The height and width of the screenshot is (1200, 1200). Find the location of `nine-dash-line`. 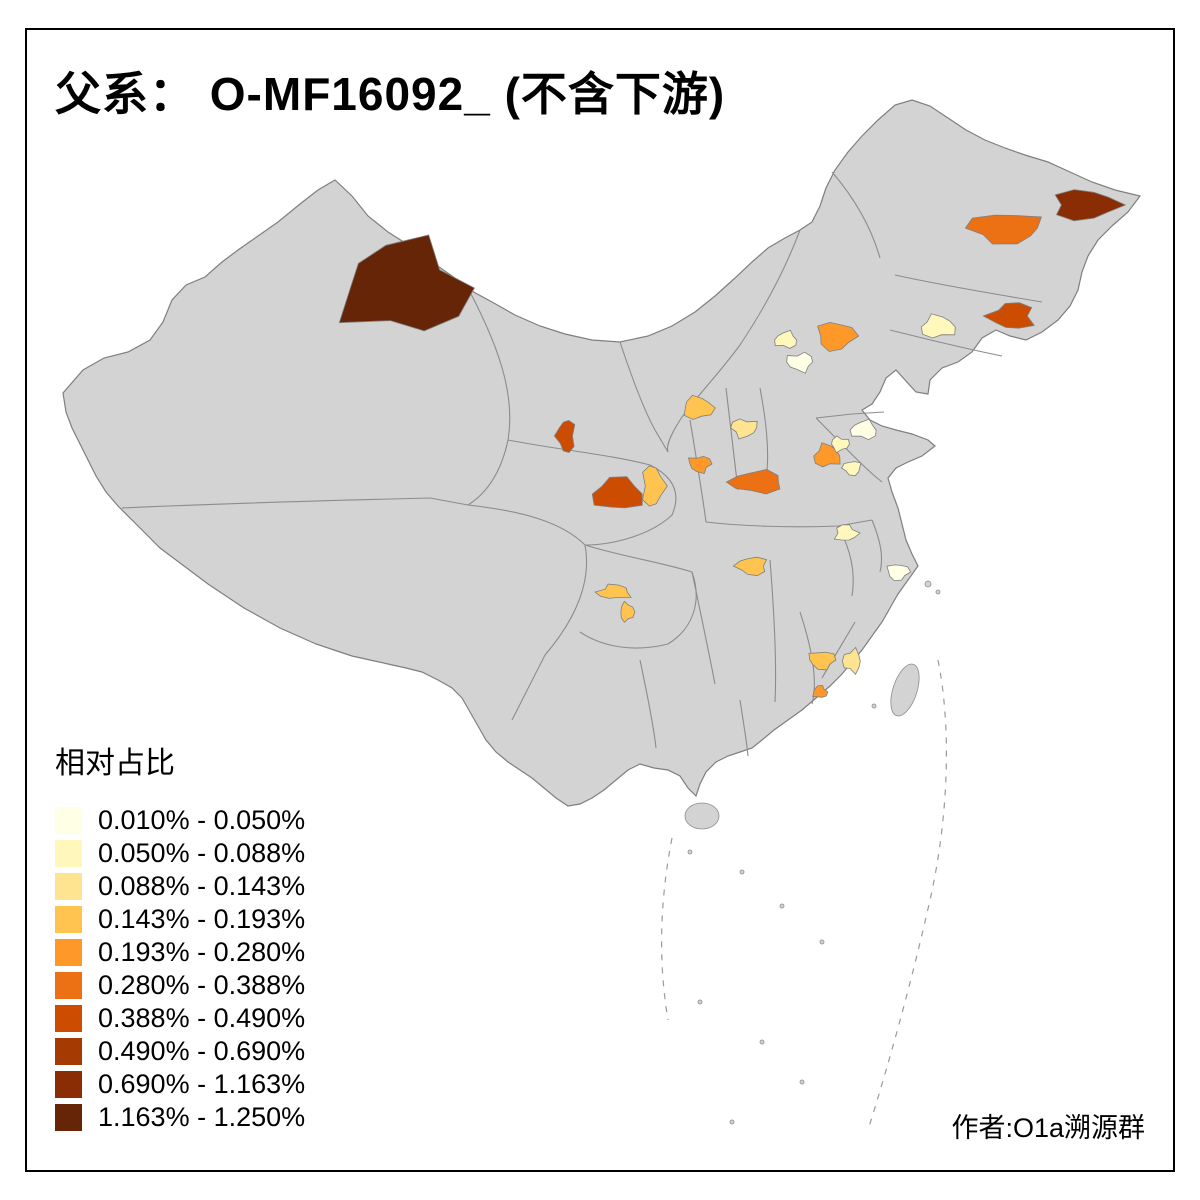

nine-dash-line is located at coordinates (907, 895).